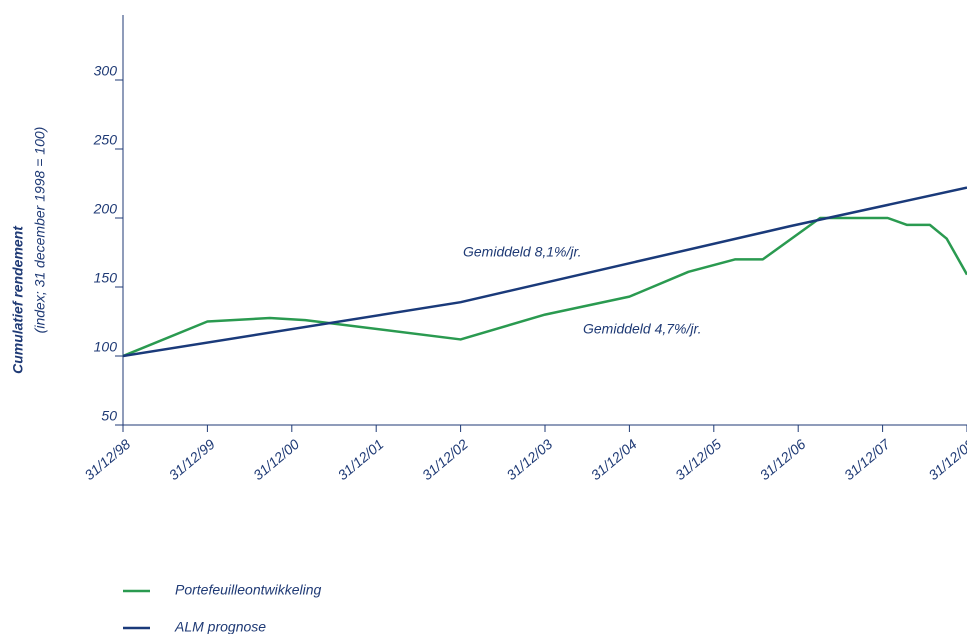  What do you see at coordinates (106, 278) in the screenshot?
I see `y-tick-label: 150` at bounding box center [106, 278].